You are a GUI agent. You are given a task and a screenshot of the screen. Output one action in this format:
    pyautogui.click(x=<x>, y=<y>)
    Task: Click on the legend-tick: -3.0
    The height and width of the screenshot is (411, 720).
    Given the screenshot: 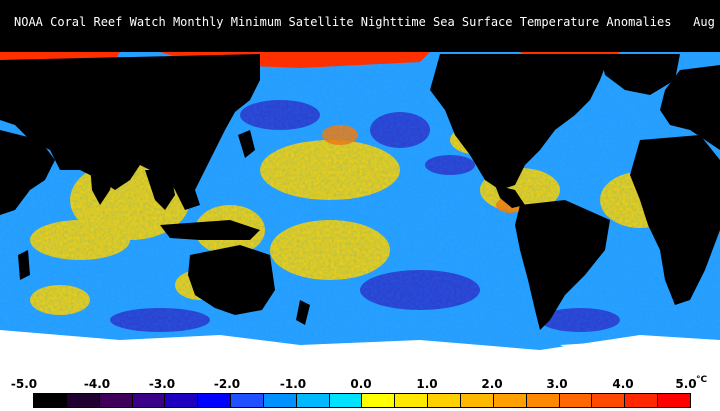 What is the action you would take?
    pyautogui.click(x=162, y=384)
    